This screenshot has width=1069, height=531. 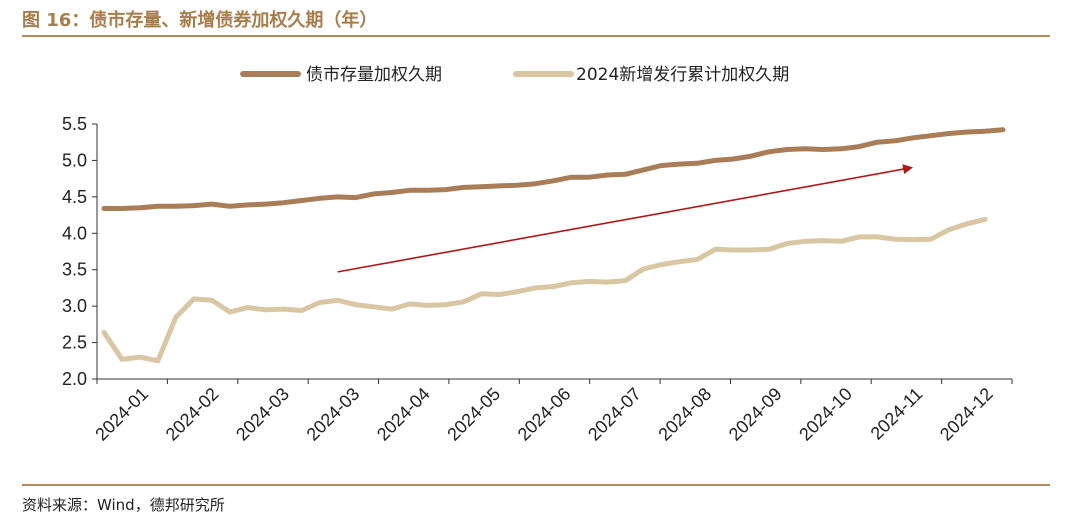 I want to click on y-tick-label: 4.0, so click(x=74, y=233).